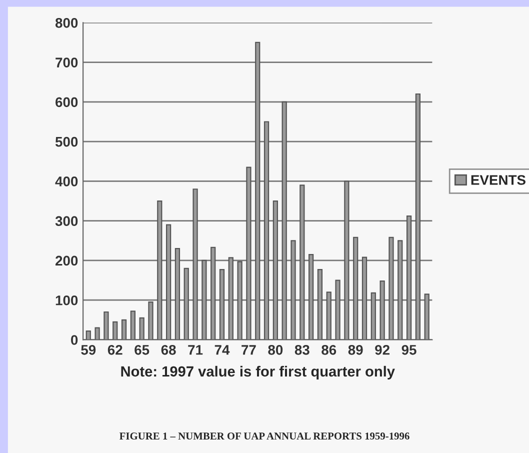 This screenshot has height=453, width=529. Describe the element at coordinates (275, 349) in the screenshot. I see `x-tick-label: 80` at that location.